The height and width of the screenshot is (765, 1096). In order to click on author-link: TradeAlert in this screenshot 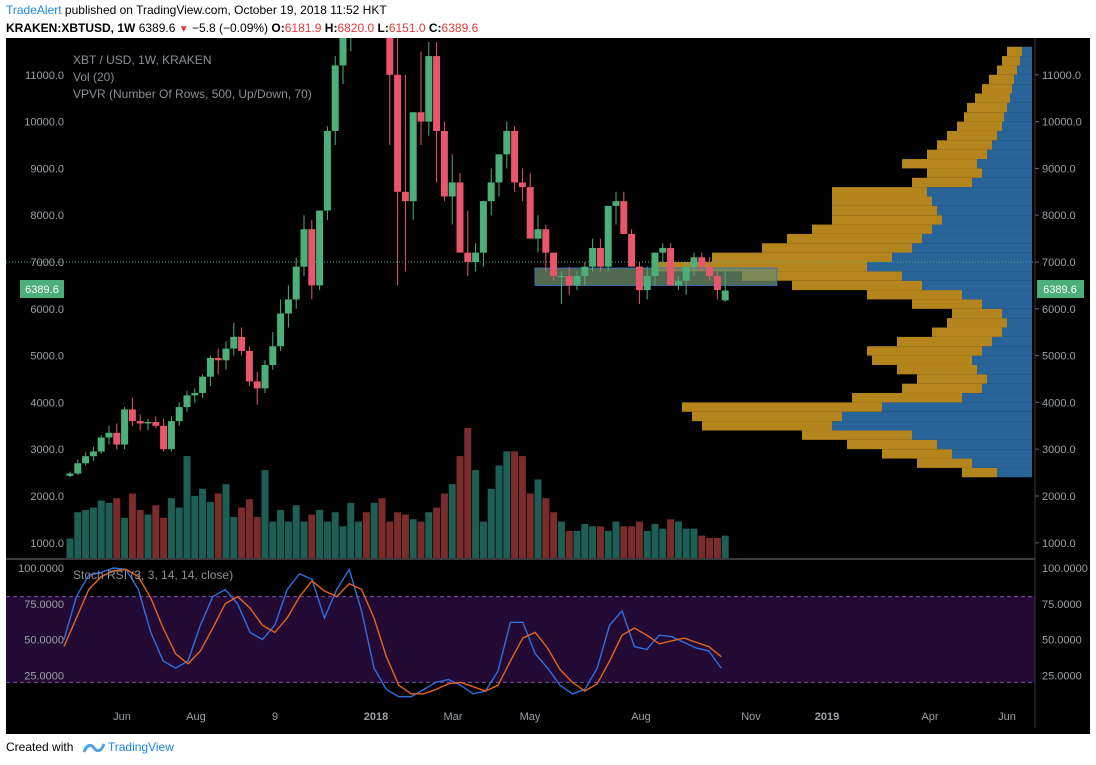, I will do `click(34, 10)`.